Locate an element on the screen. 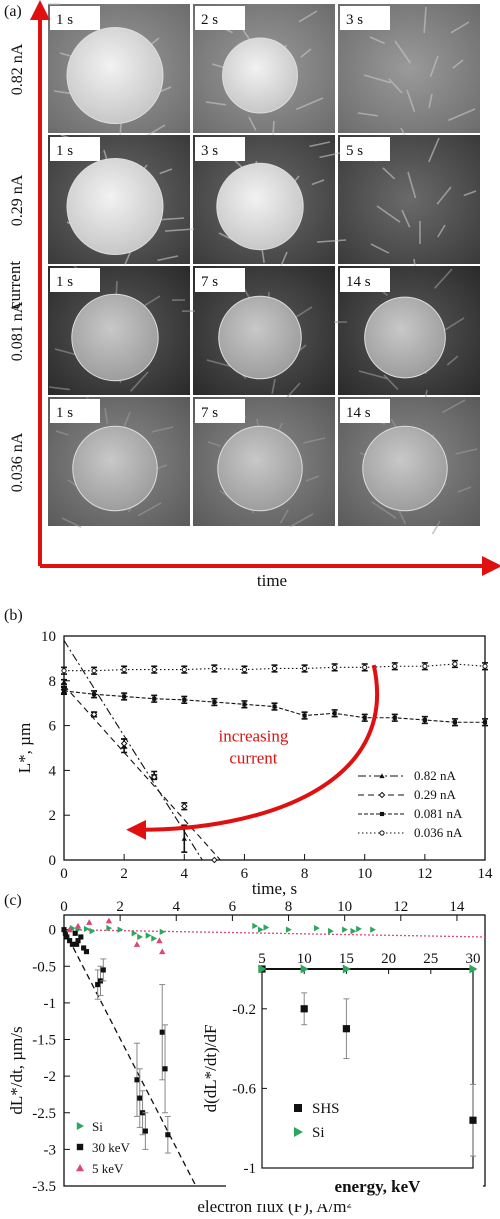  inset-legend-marker is located at coordinates (298, 1132).